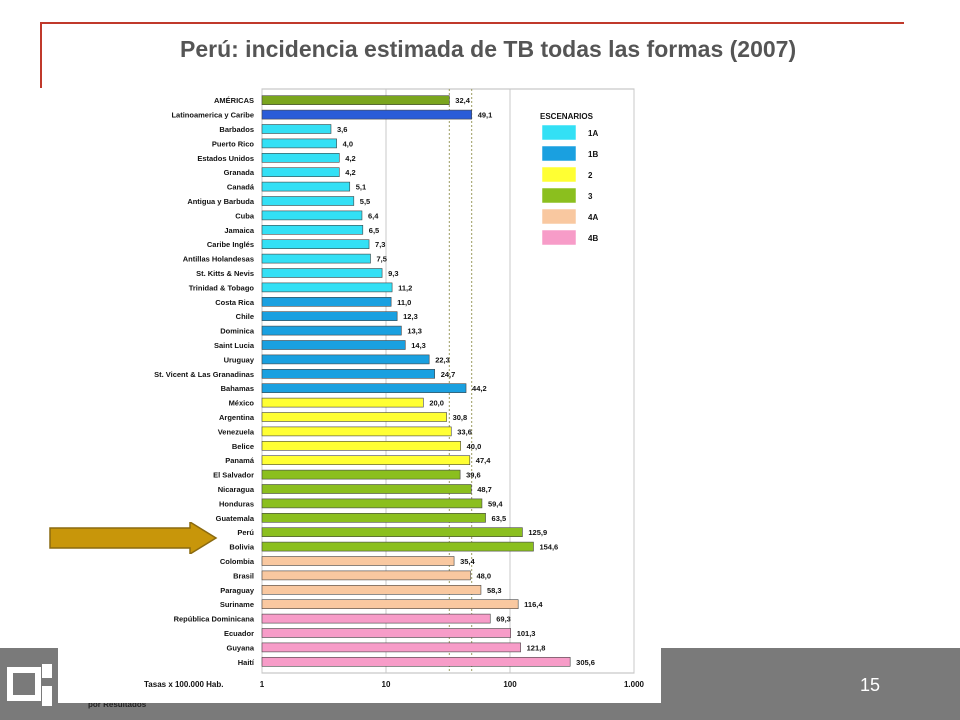  I want to click on category-label: Suriname, so click(237, 604).